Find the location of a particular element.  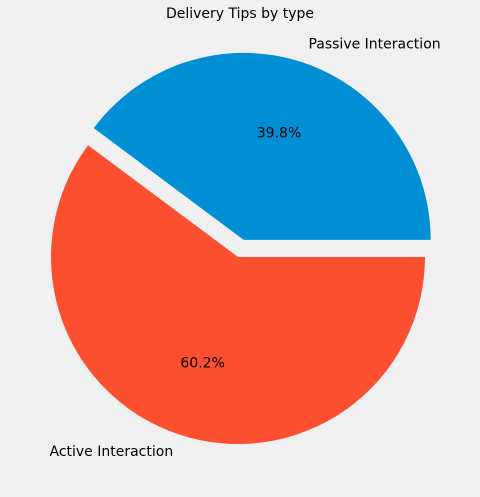

pct-label-passive-interaction: 39.8% is located at coordinates (279, 133).